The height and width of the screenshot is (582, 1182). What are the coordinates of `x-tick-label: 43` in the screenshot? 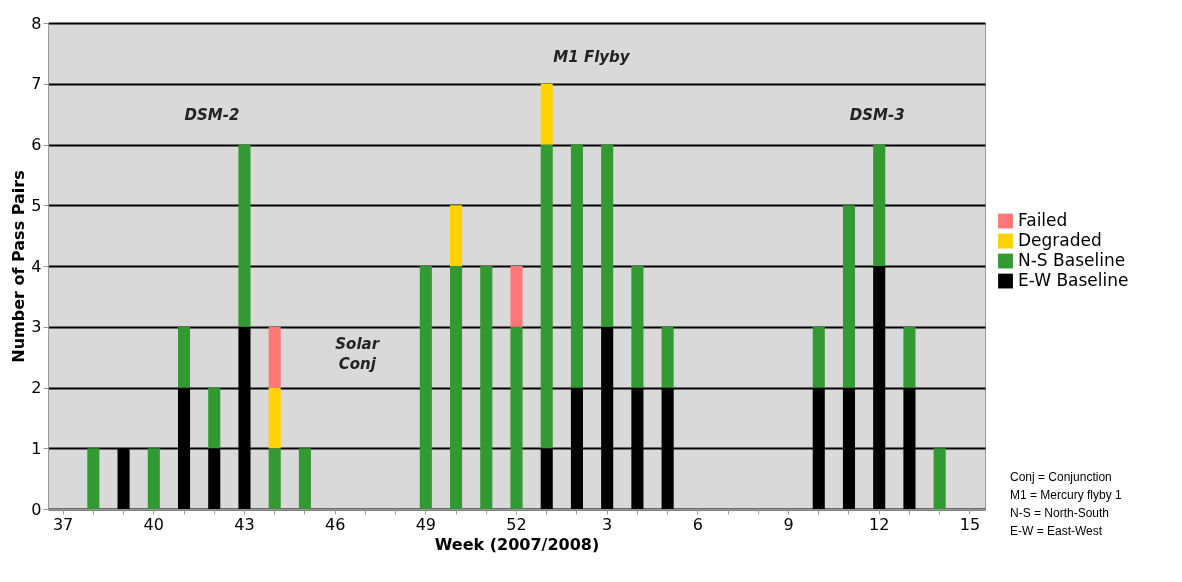 It's located at (244, 524).